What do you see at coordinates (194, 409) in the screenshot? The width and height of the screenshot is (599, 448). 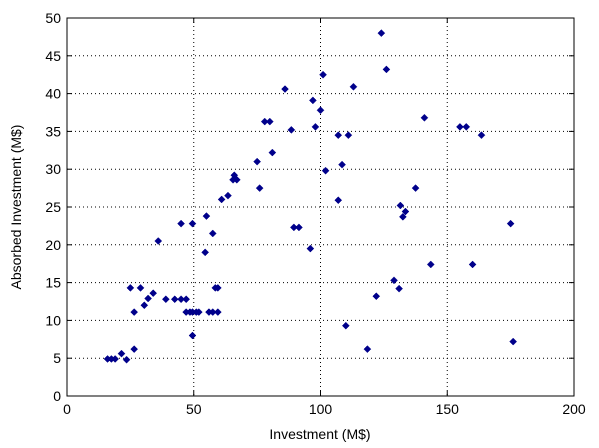 I see `x-tick-label: 50` at bounding box center [194, 409].